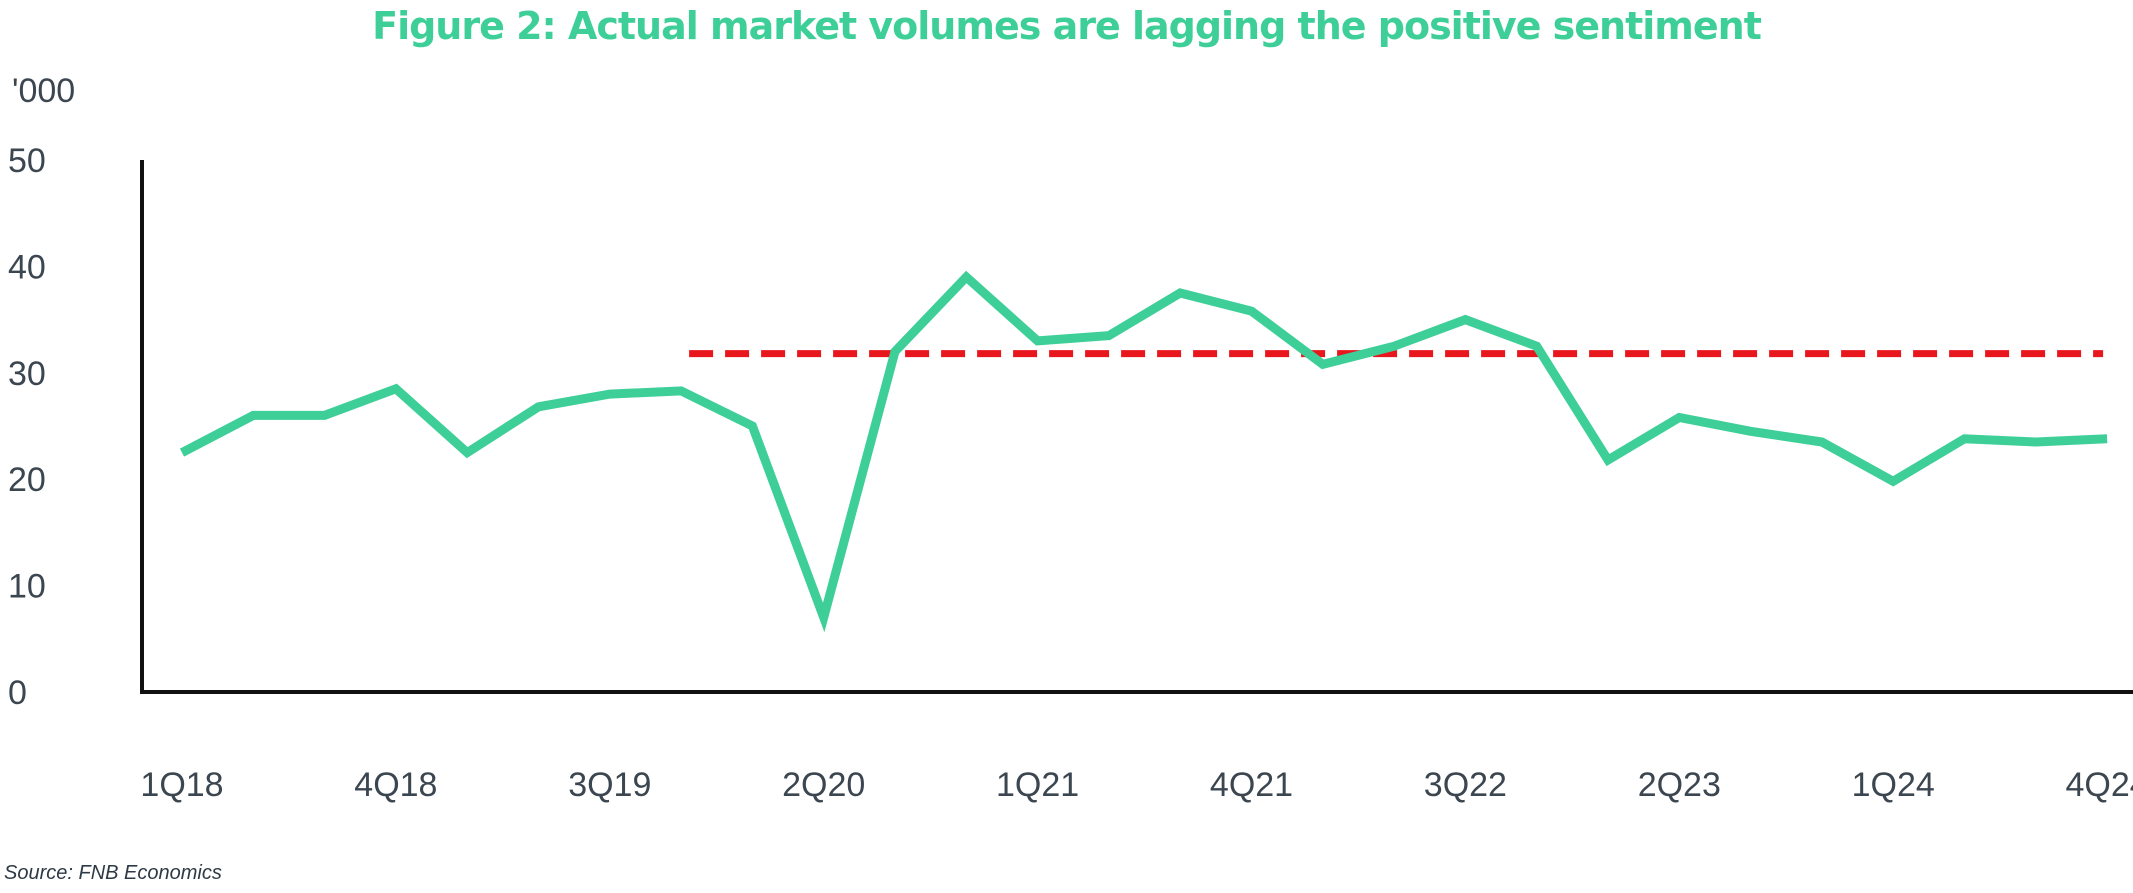 The height and width of the screenshot is (893, 2133). Describe the element at coordinates (1679, 785) in the screenshot. I see `x-tick-label: 2Q23` at that location.